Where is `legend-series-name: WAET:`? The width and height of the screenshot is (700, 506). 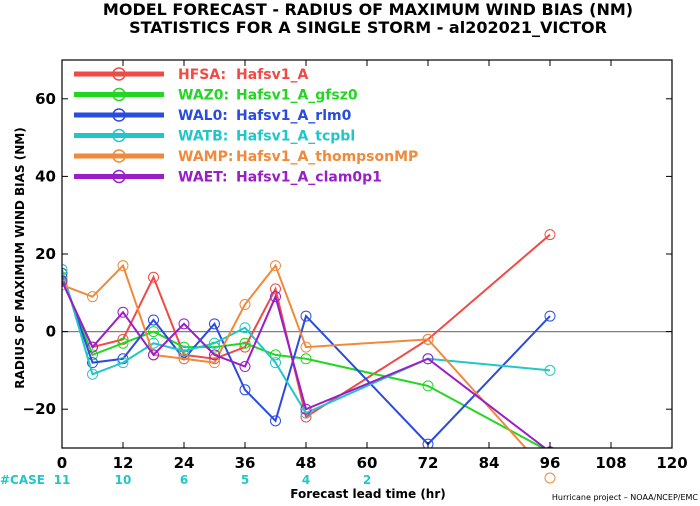 legend-series-name: WAET: is located at coordinates (203, 178).